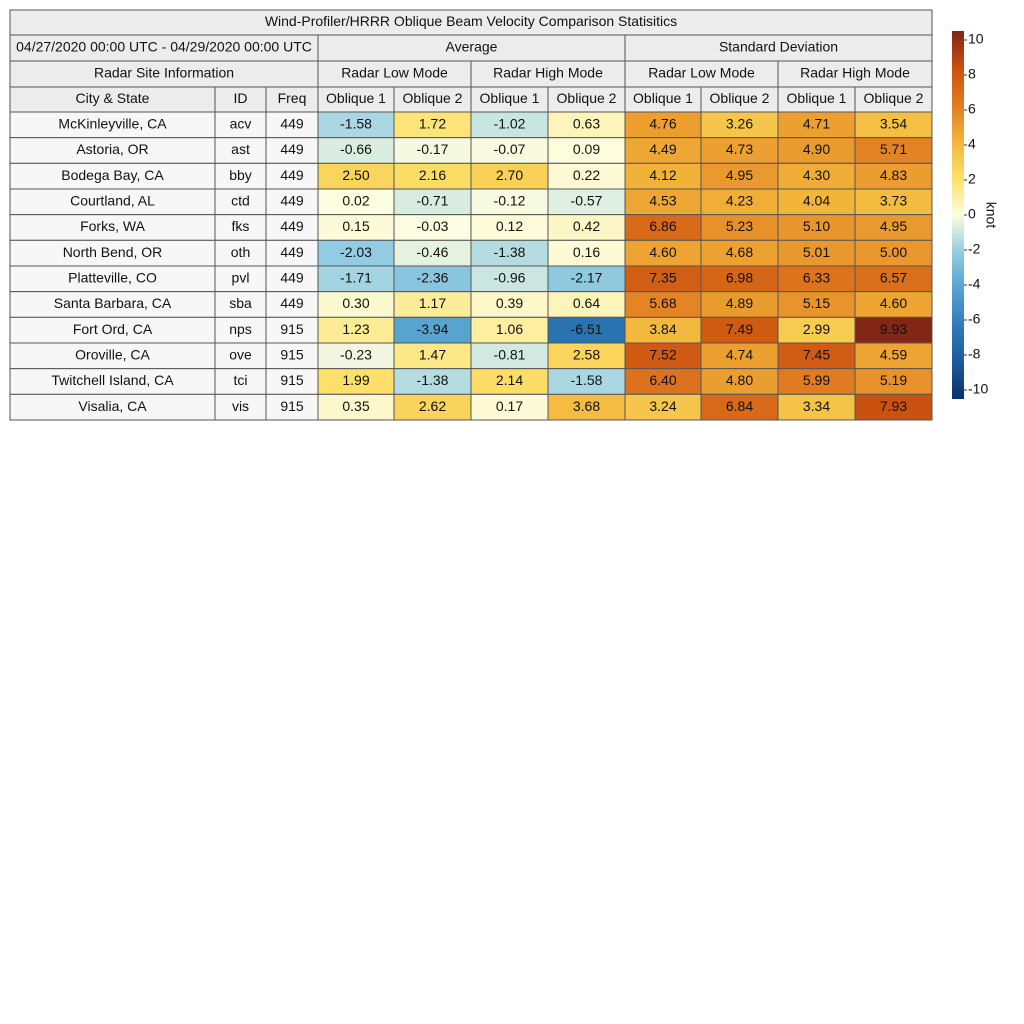  I want to click on colorbar-tick-label: 0, so click(972, 214).